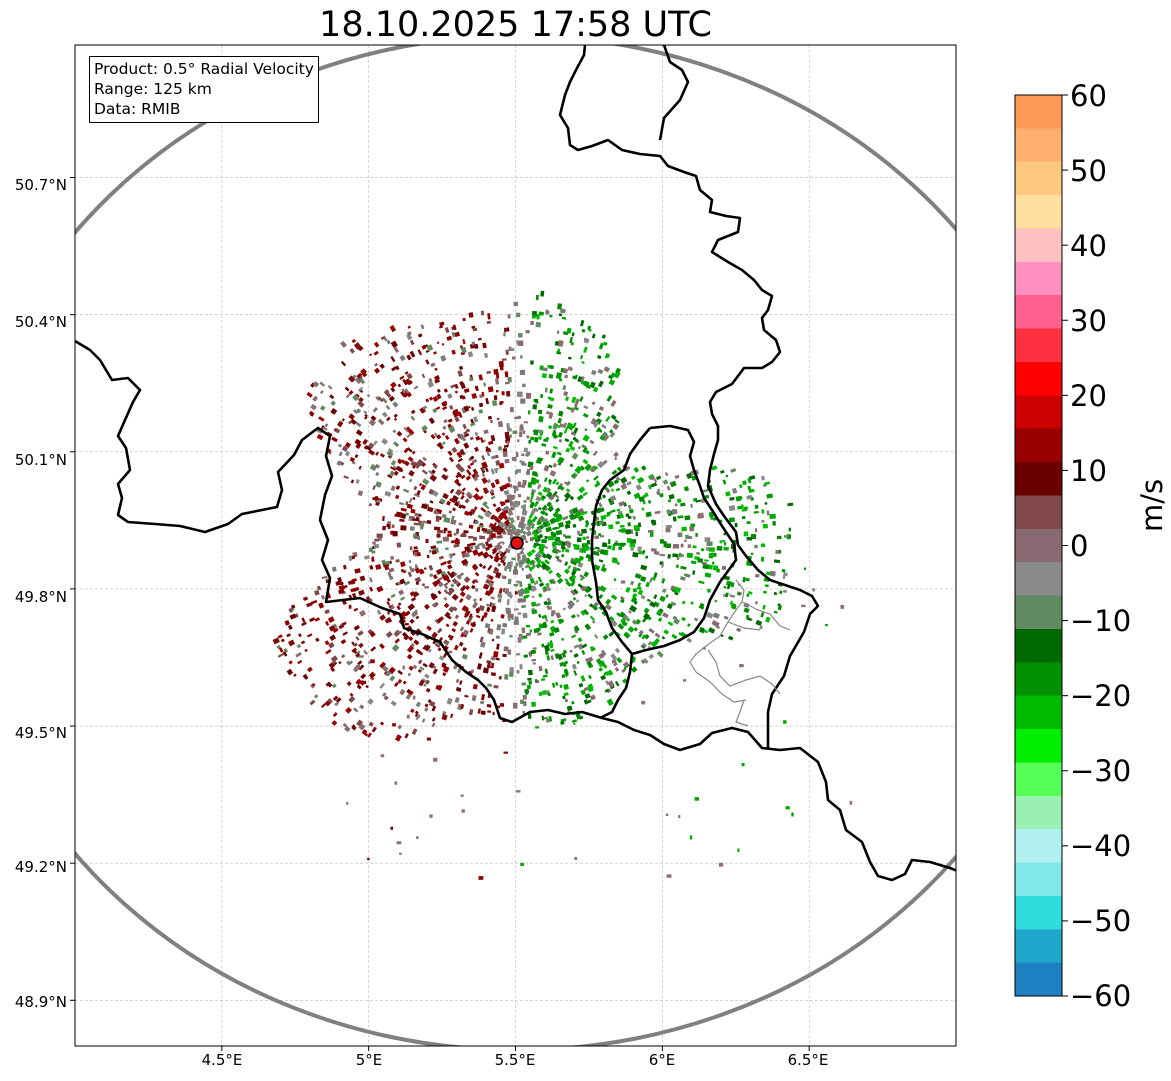  Describe the element at coordinates (517, 543) in the screenshot. I see `radar-site-marker` at that location.